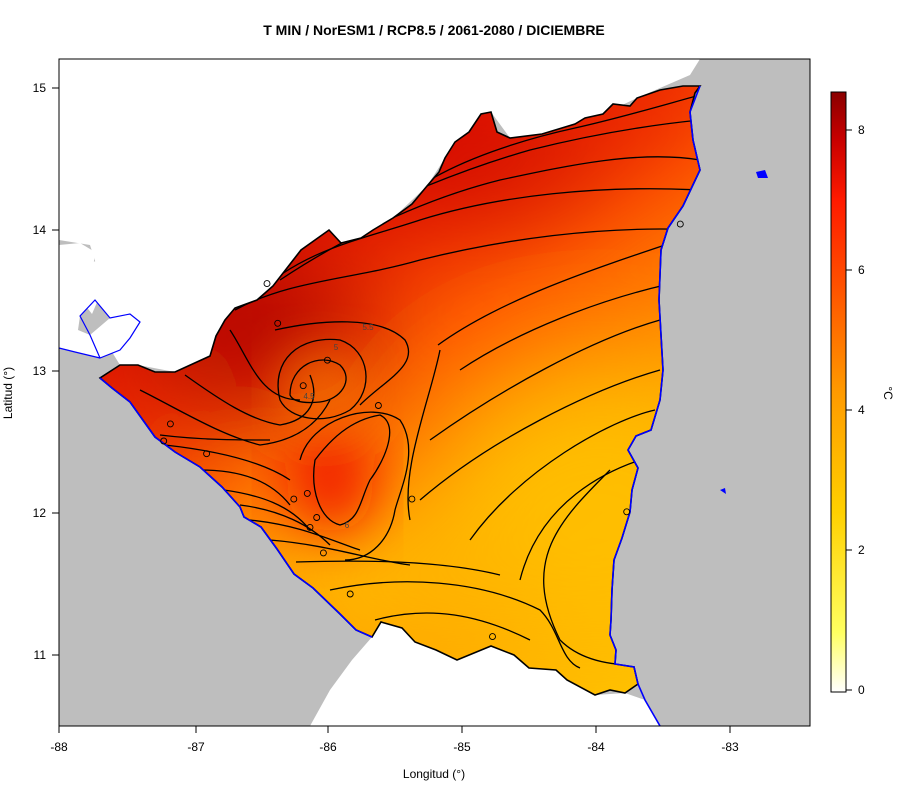 This screenshot has width=900, height=800. I want to click on y-tick-label: 15, so click(40, 88).